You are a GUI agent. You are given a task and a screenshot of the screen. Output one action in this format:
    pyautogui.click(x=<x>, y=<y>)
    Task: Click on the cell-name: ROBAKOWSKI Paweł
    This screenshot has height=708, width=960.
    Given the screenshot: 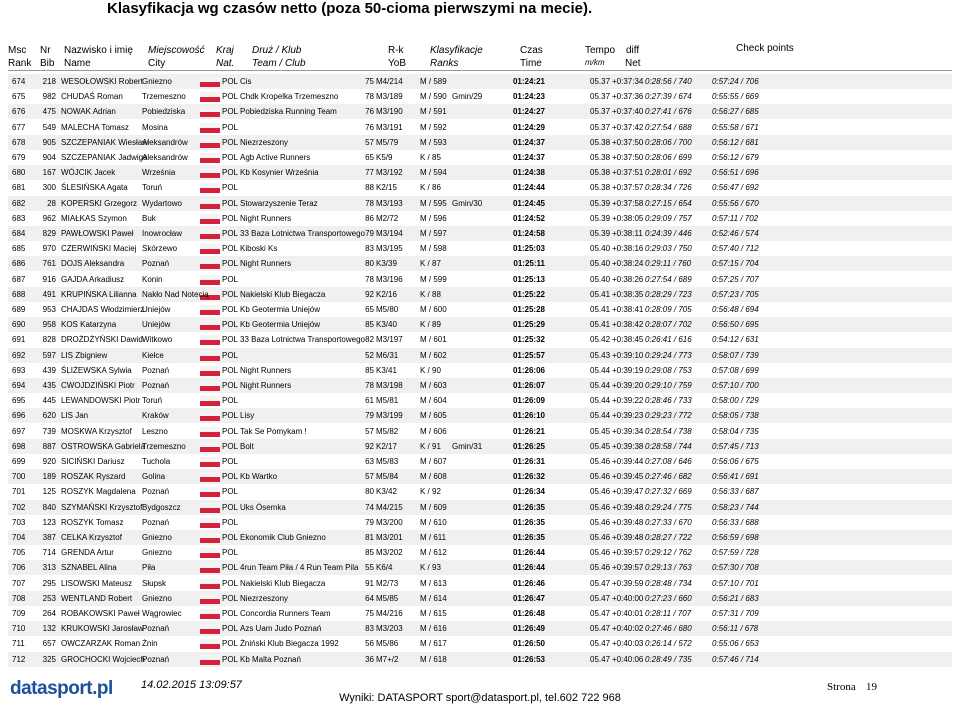 What is the action you would take?
    pyautogui.click(x=100, y=613)
    